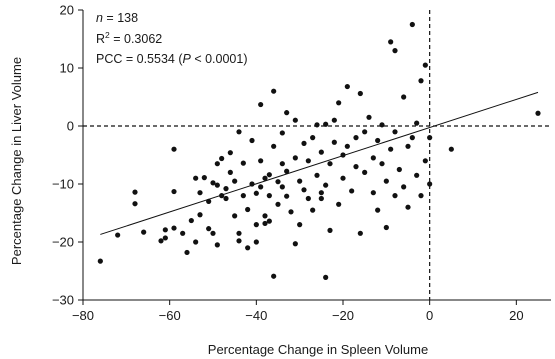  What do you see at coordinates (67, 68) in the screenshot?
I see `y-tick-label: 10` at bounding box center [67, 68].